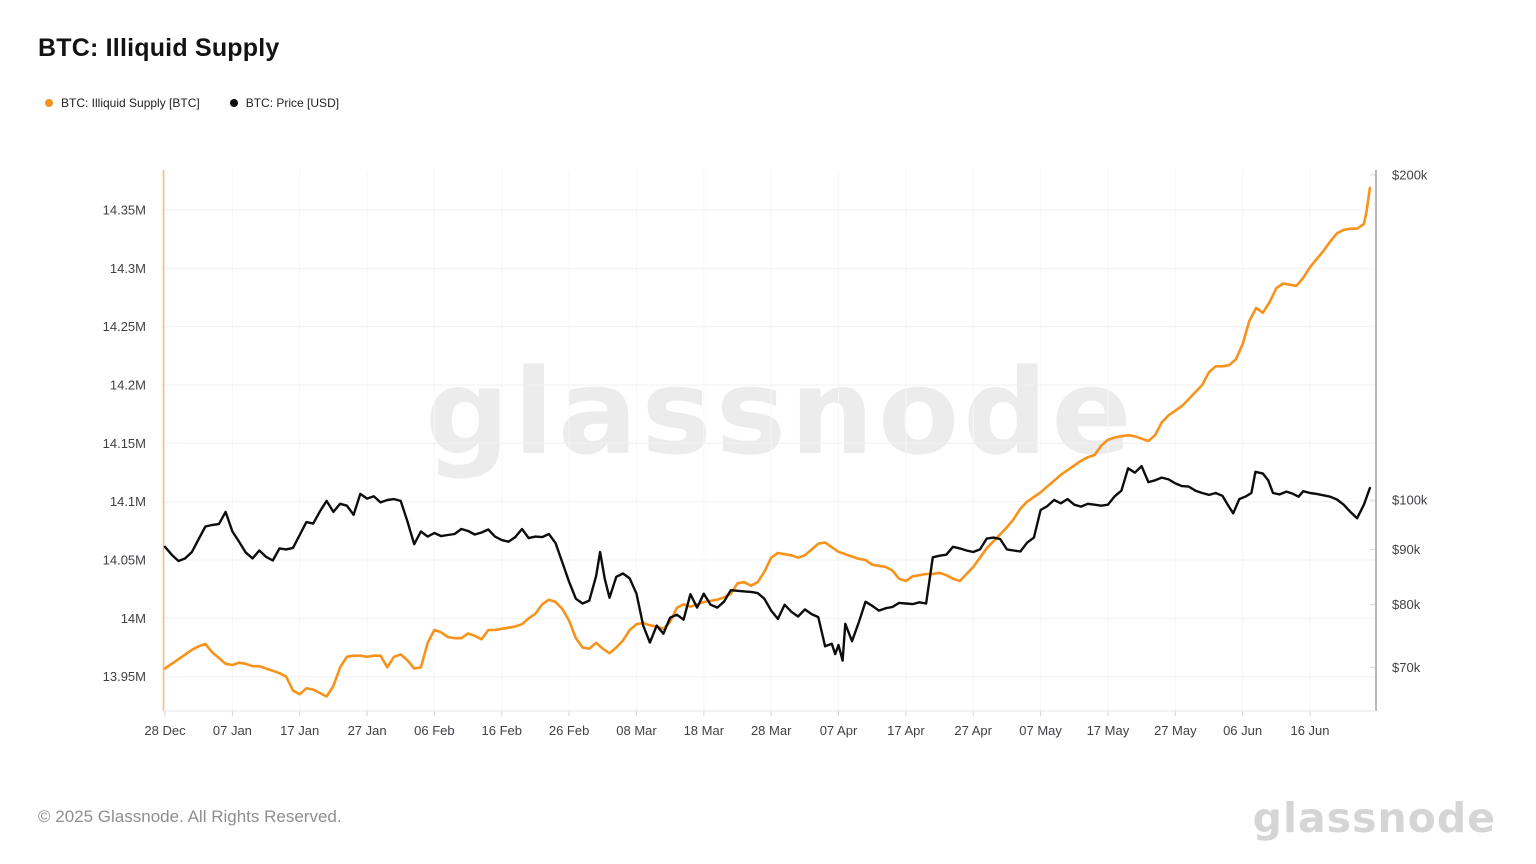 This screenshot has width=1536, height=864. What do you see at coordinates (124, 443) in the screenshot?
I see `y-left-tick-label: 14.15M` at bounding box center [124, 443].